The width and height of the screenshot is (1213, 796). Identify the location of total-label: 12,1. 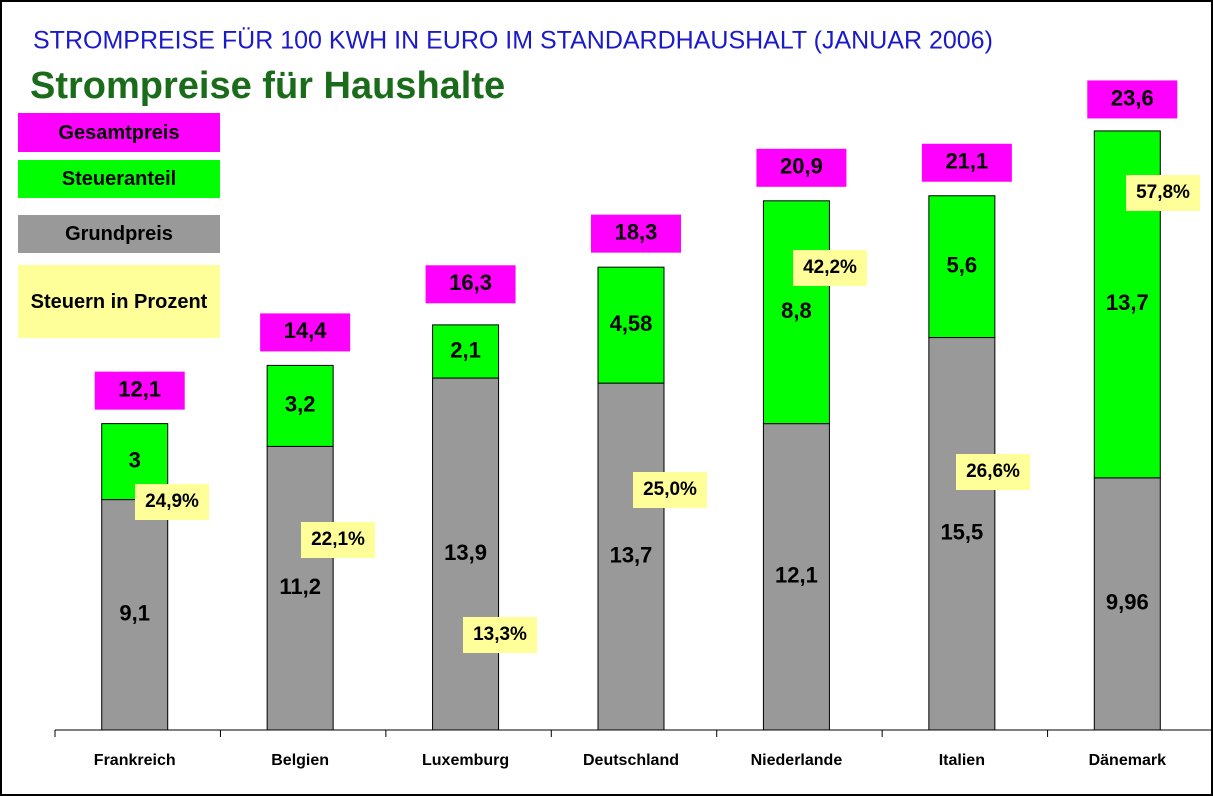
(139, 388).